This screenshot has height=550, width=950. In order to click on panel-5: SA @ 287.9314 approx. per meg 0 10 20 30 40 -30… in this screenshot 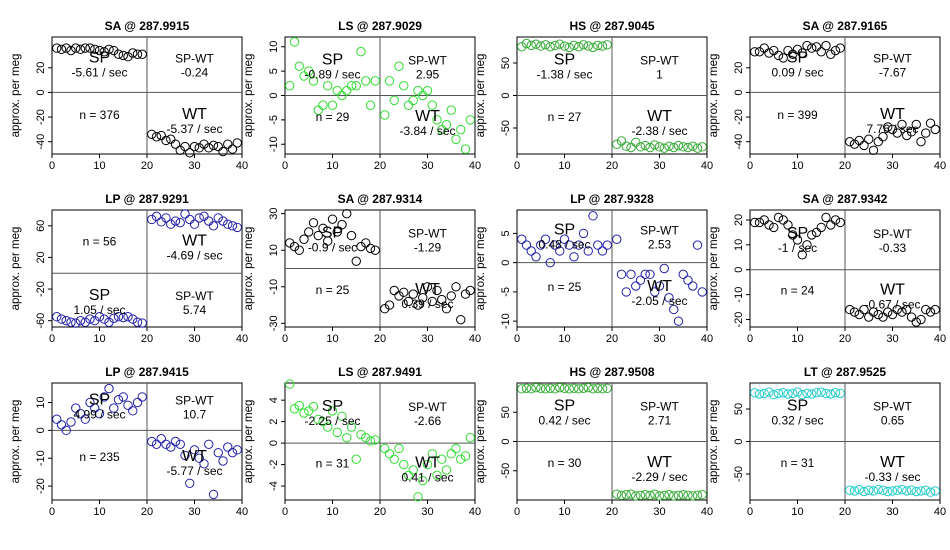, I will do `click(362, 268)`.